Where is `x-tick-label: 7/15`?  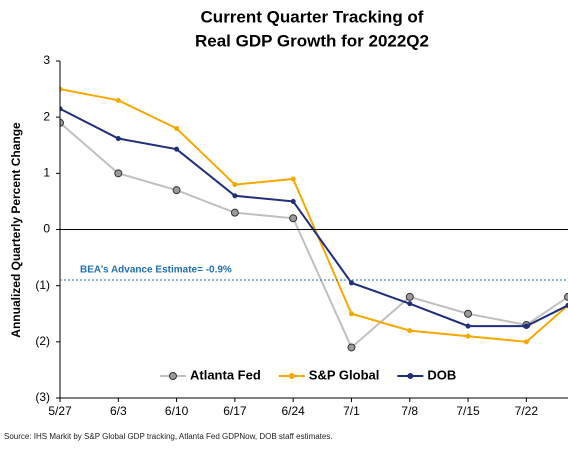 x-tick-label: 7/15 is located at coordinates (468, 411).